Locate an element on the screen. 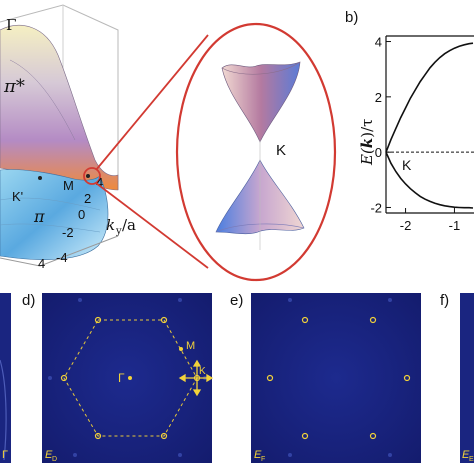 The height and width of the screenshot is (474, 474). box-floor is located at coordinates (59, 251).